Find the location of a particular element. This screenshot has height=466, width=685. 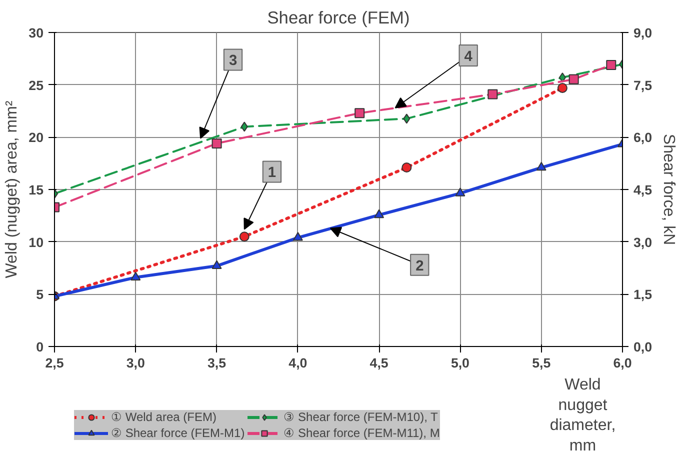

y-tick-label: 10 is located at coordinates (36, 242).